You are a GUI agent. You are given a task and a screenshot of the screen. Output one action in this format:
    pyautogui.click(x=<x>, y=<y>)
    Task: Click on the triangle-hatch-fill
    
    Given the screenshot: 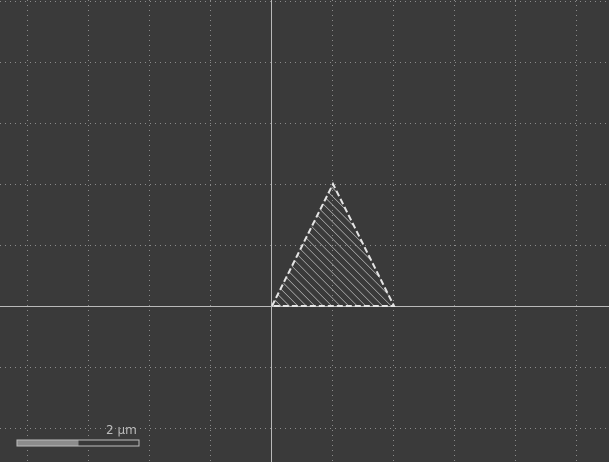 What is the action you would take?
    pyautogui.click(x=333, y=245)
    